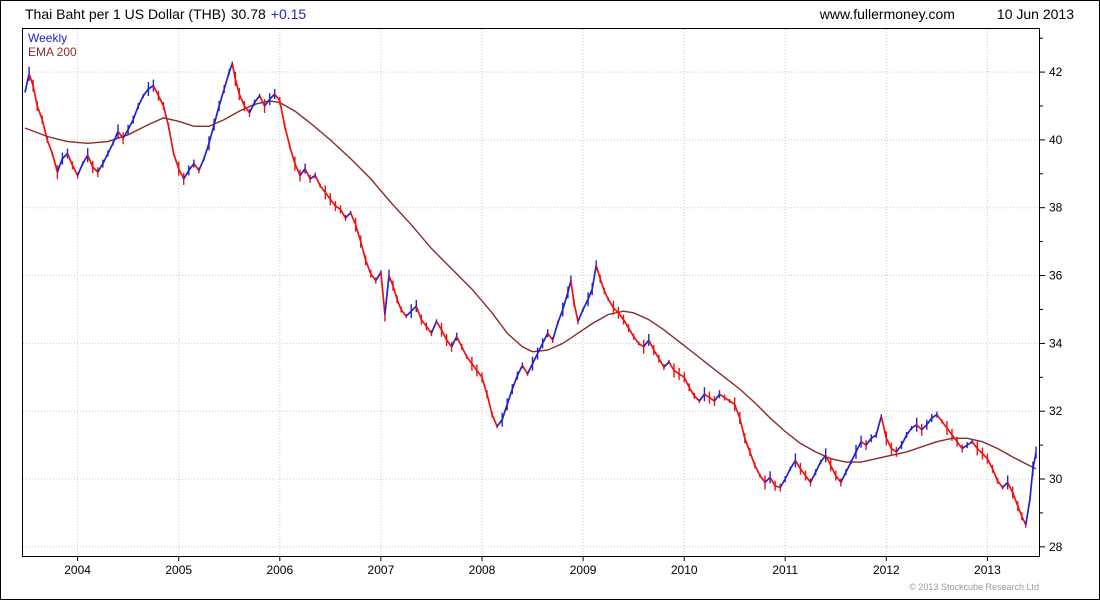  I want to click on chart-change: +0.15, so click(288, 14).